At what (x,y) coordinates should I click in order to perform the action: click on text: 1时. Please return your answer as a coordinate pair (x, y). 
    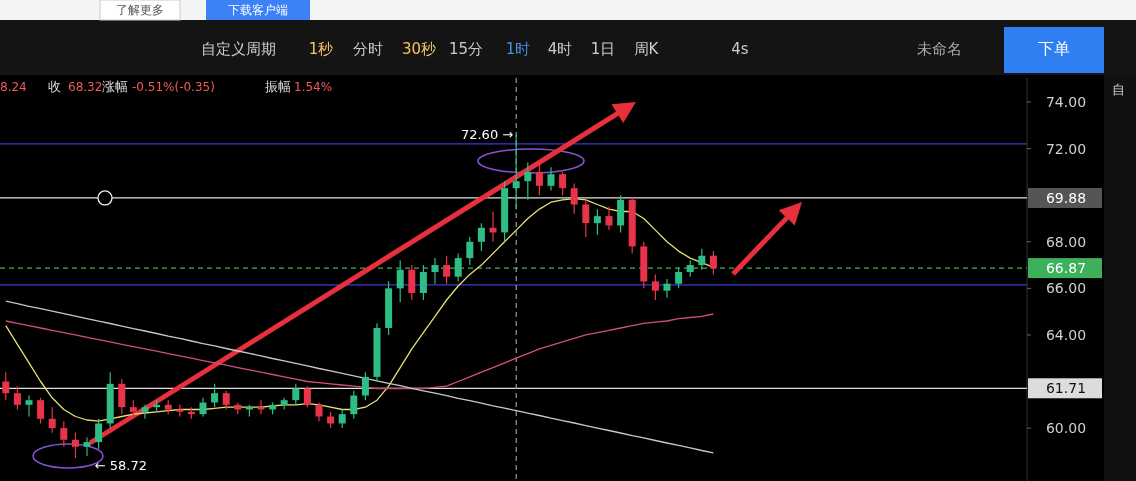
    Looking at the image, I should click on (518, 49).